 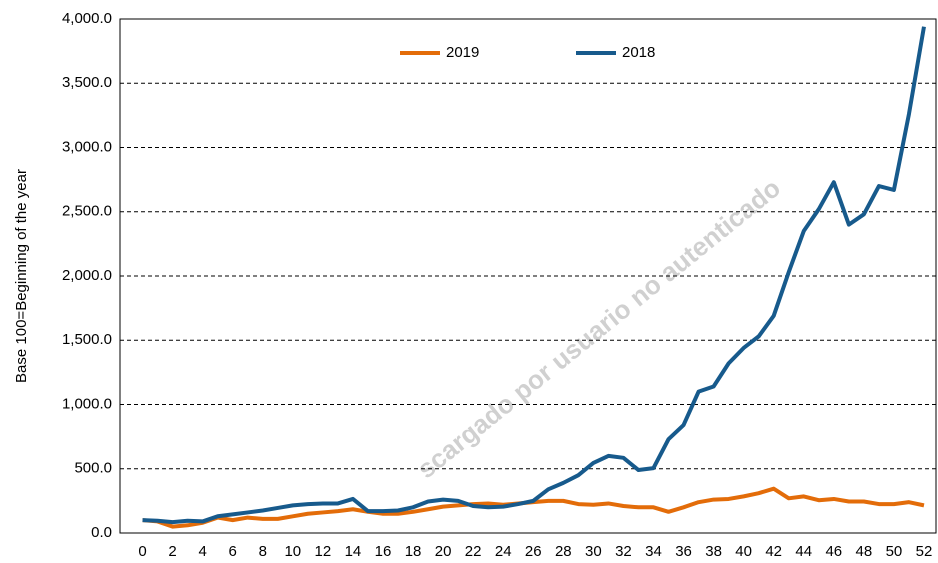 I want to click on y-tick-label: 2,500.0, so click(x=87, y=211).